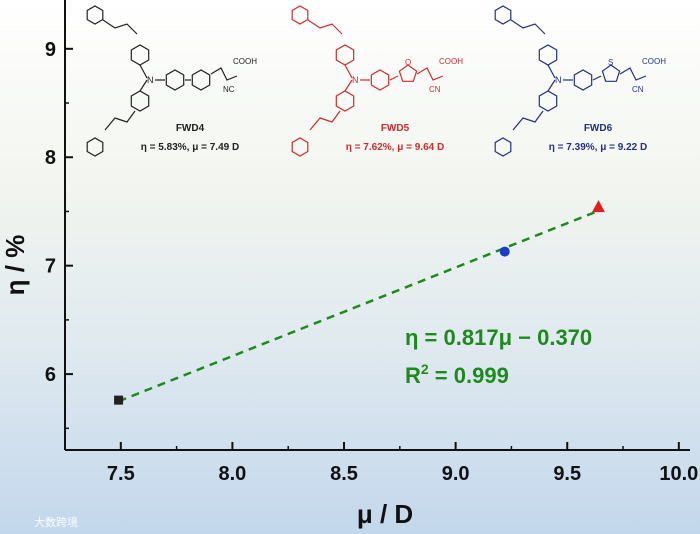 The image size is (700, 534). I want to click on x-tick-label: 8.0, so click(233, 474).